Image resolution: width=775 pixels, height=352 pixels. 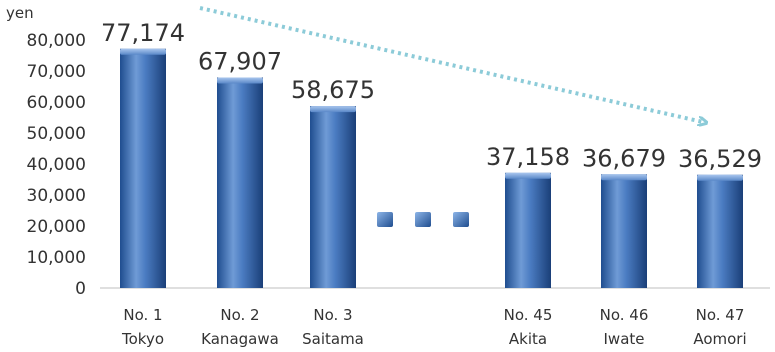 I want to click on gap-ellipsis-marker, so click(x=423, y=219).